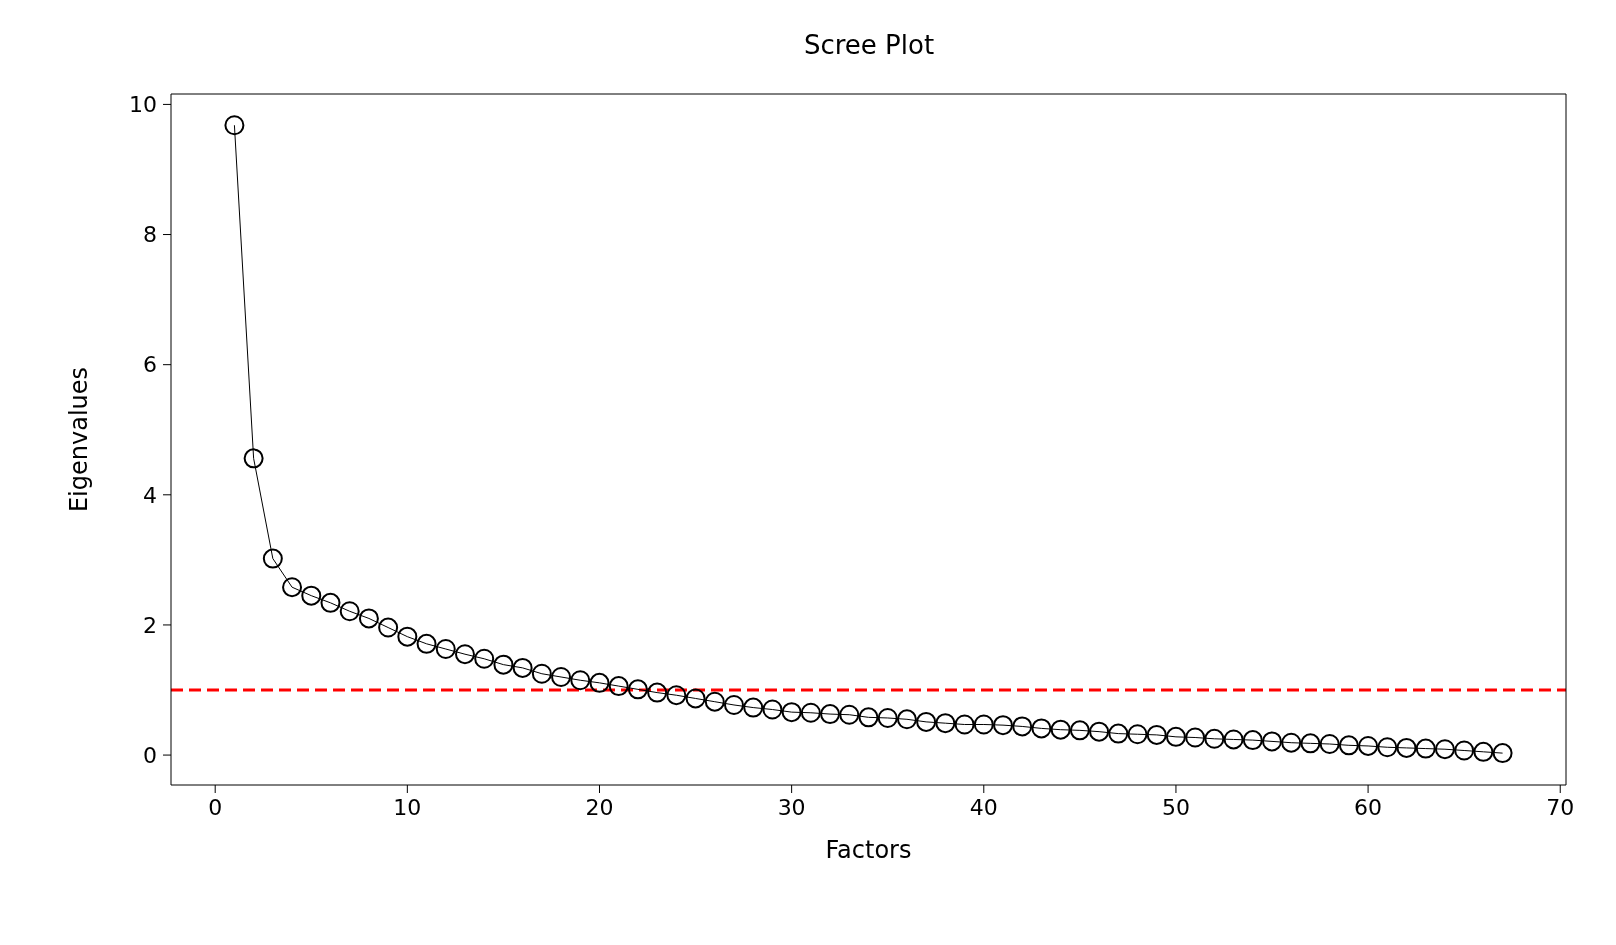 This screenshot has height=945, width=1616. Describe the element at coordinates (150, 495) in the screenshot. I see `y-tick-label: 4` at that location.